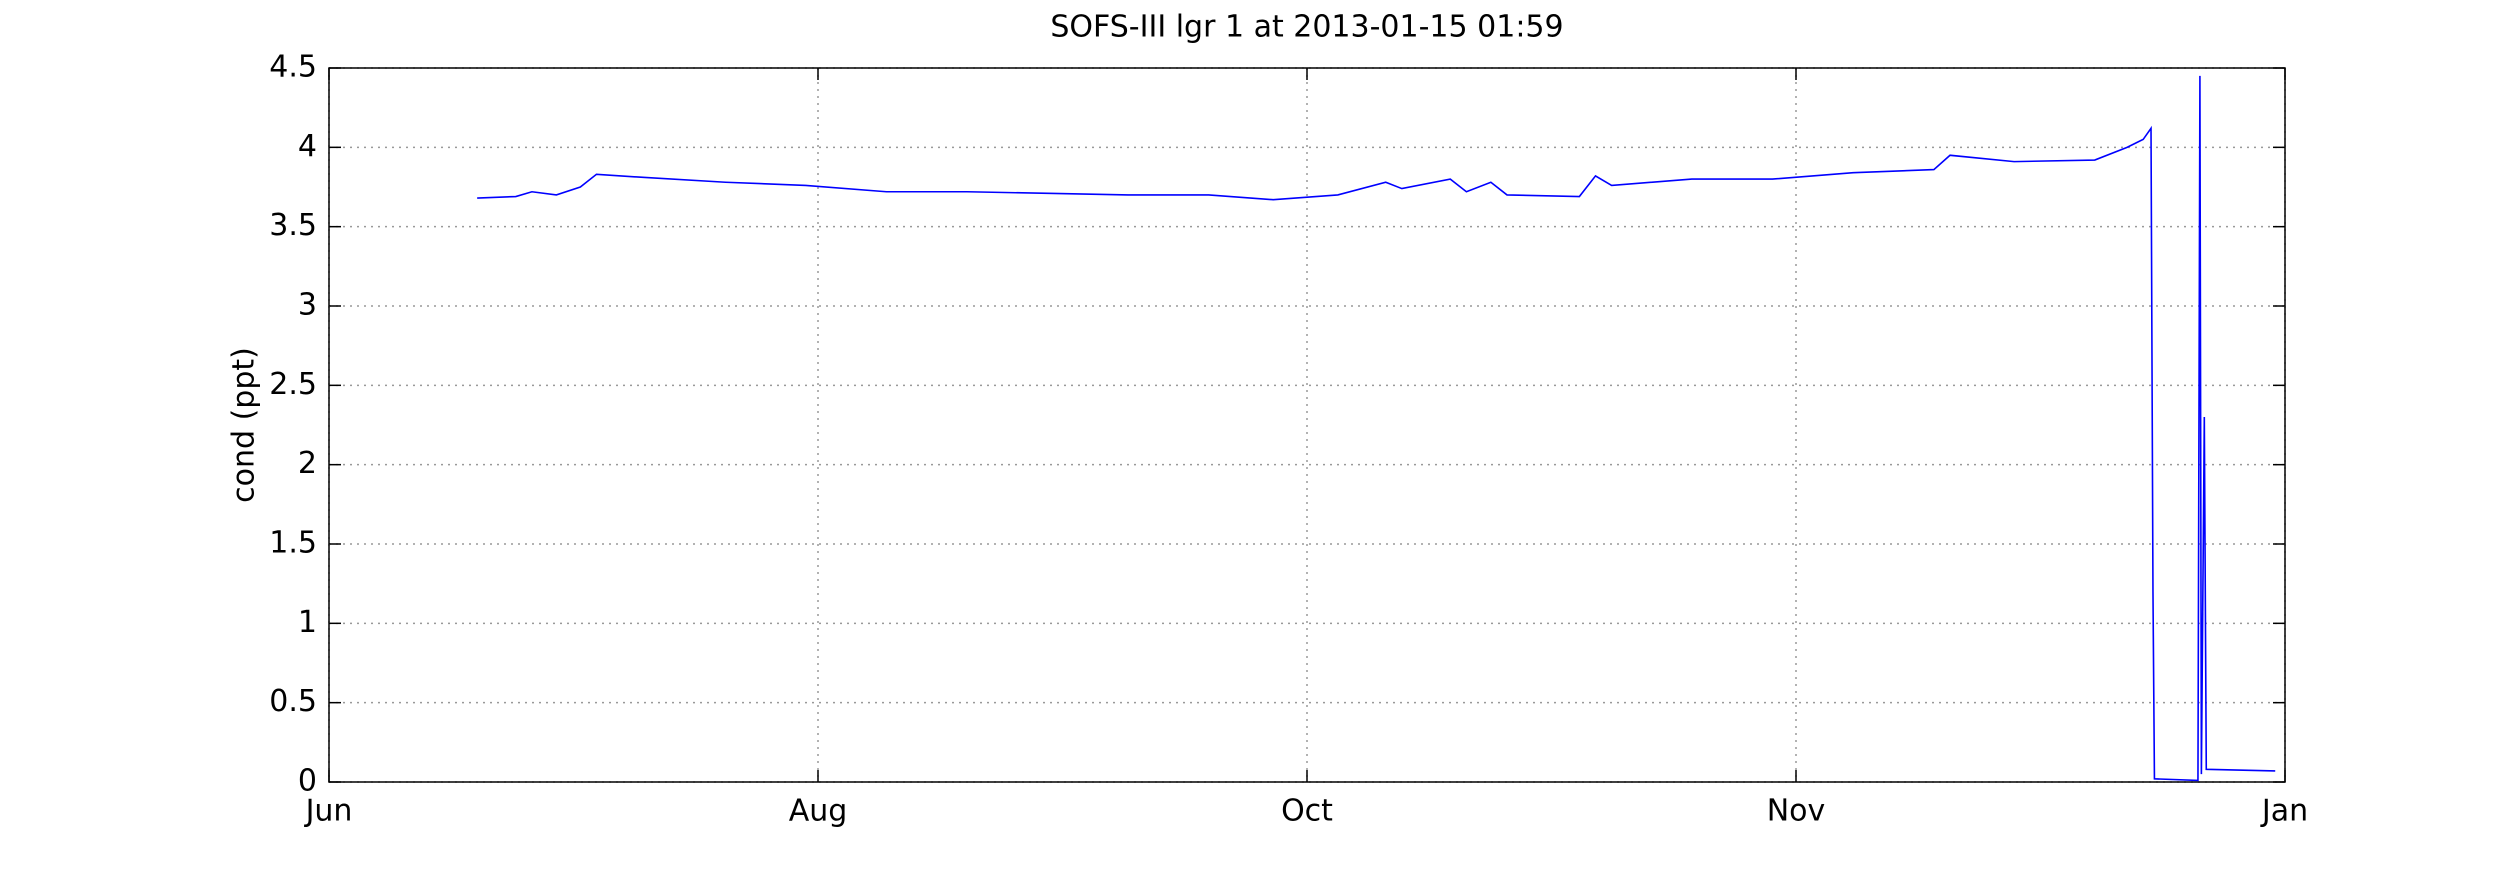  Describe the element at coordinates (1306, 27) in the screenshot. I see `chart-title: SOFS-III lgr 1 at 2013-01-15 01:59` at that location.